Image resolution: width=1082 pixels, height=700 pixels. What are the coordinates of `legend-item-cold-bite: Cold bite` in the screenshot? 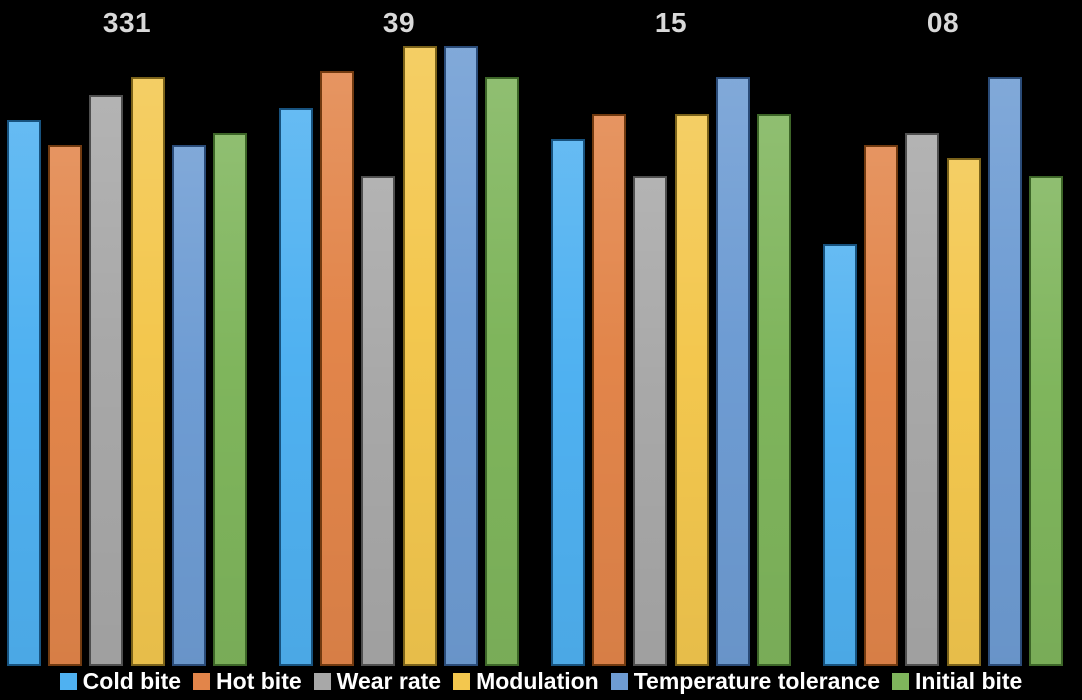 It's located at (120, 681).